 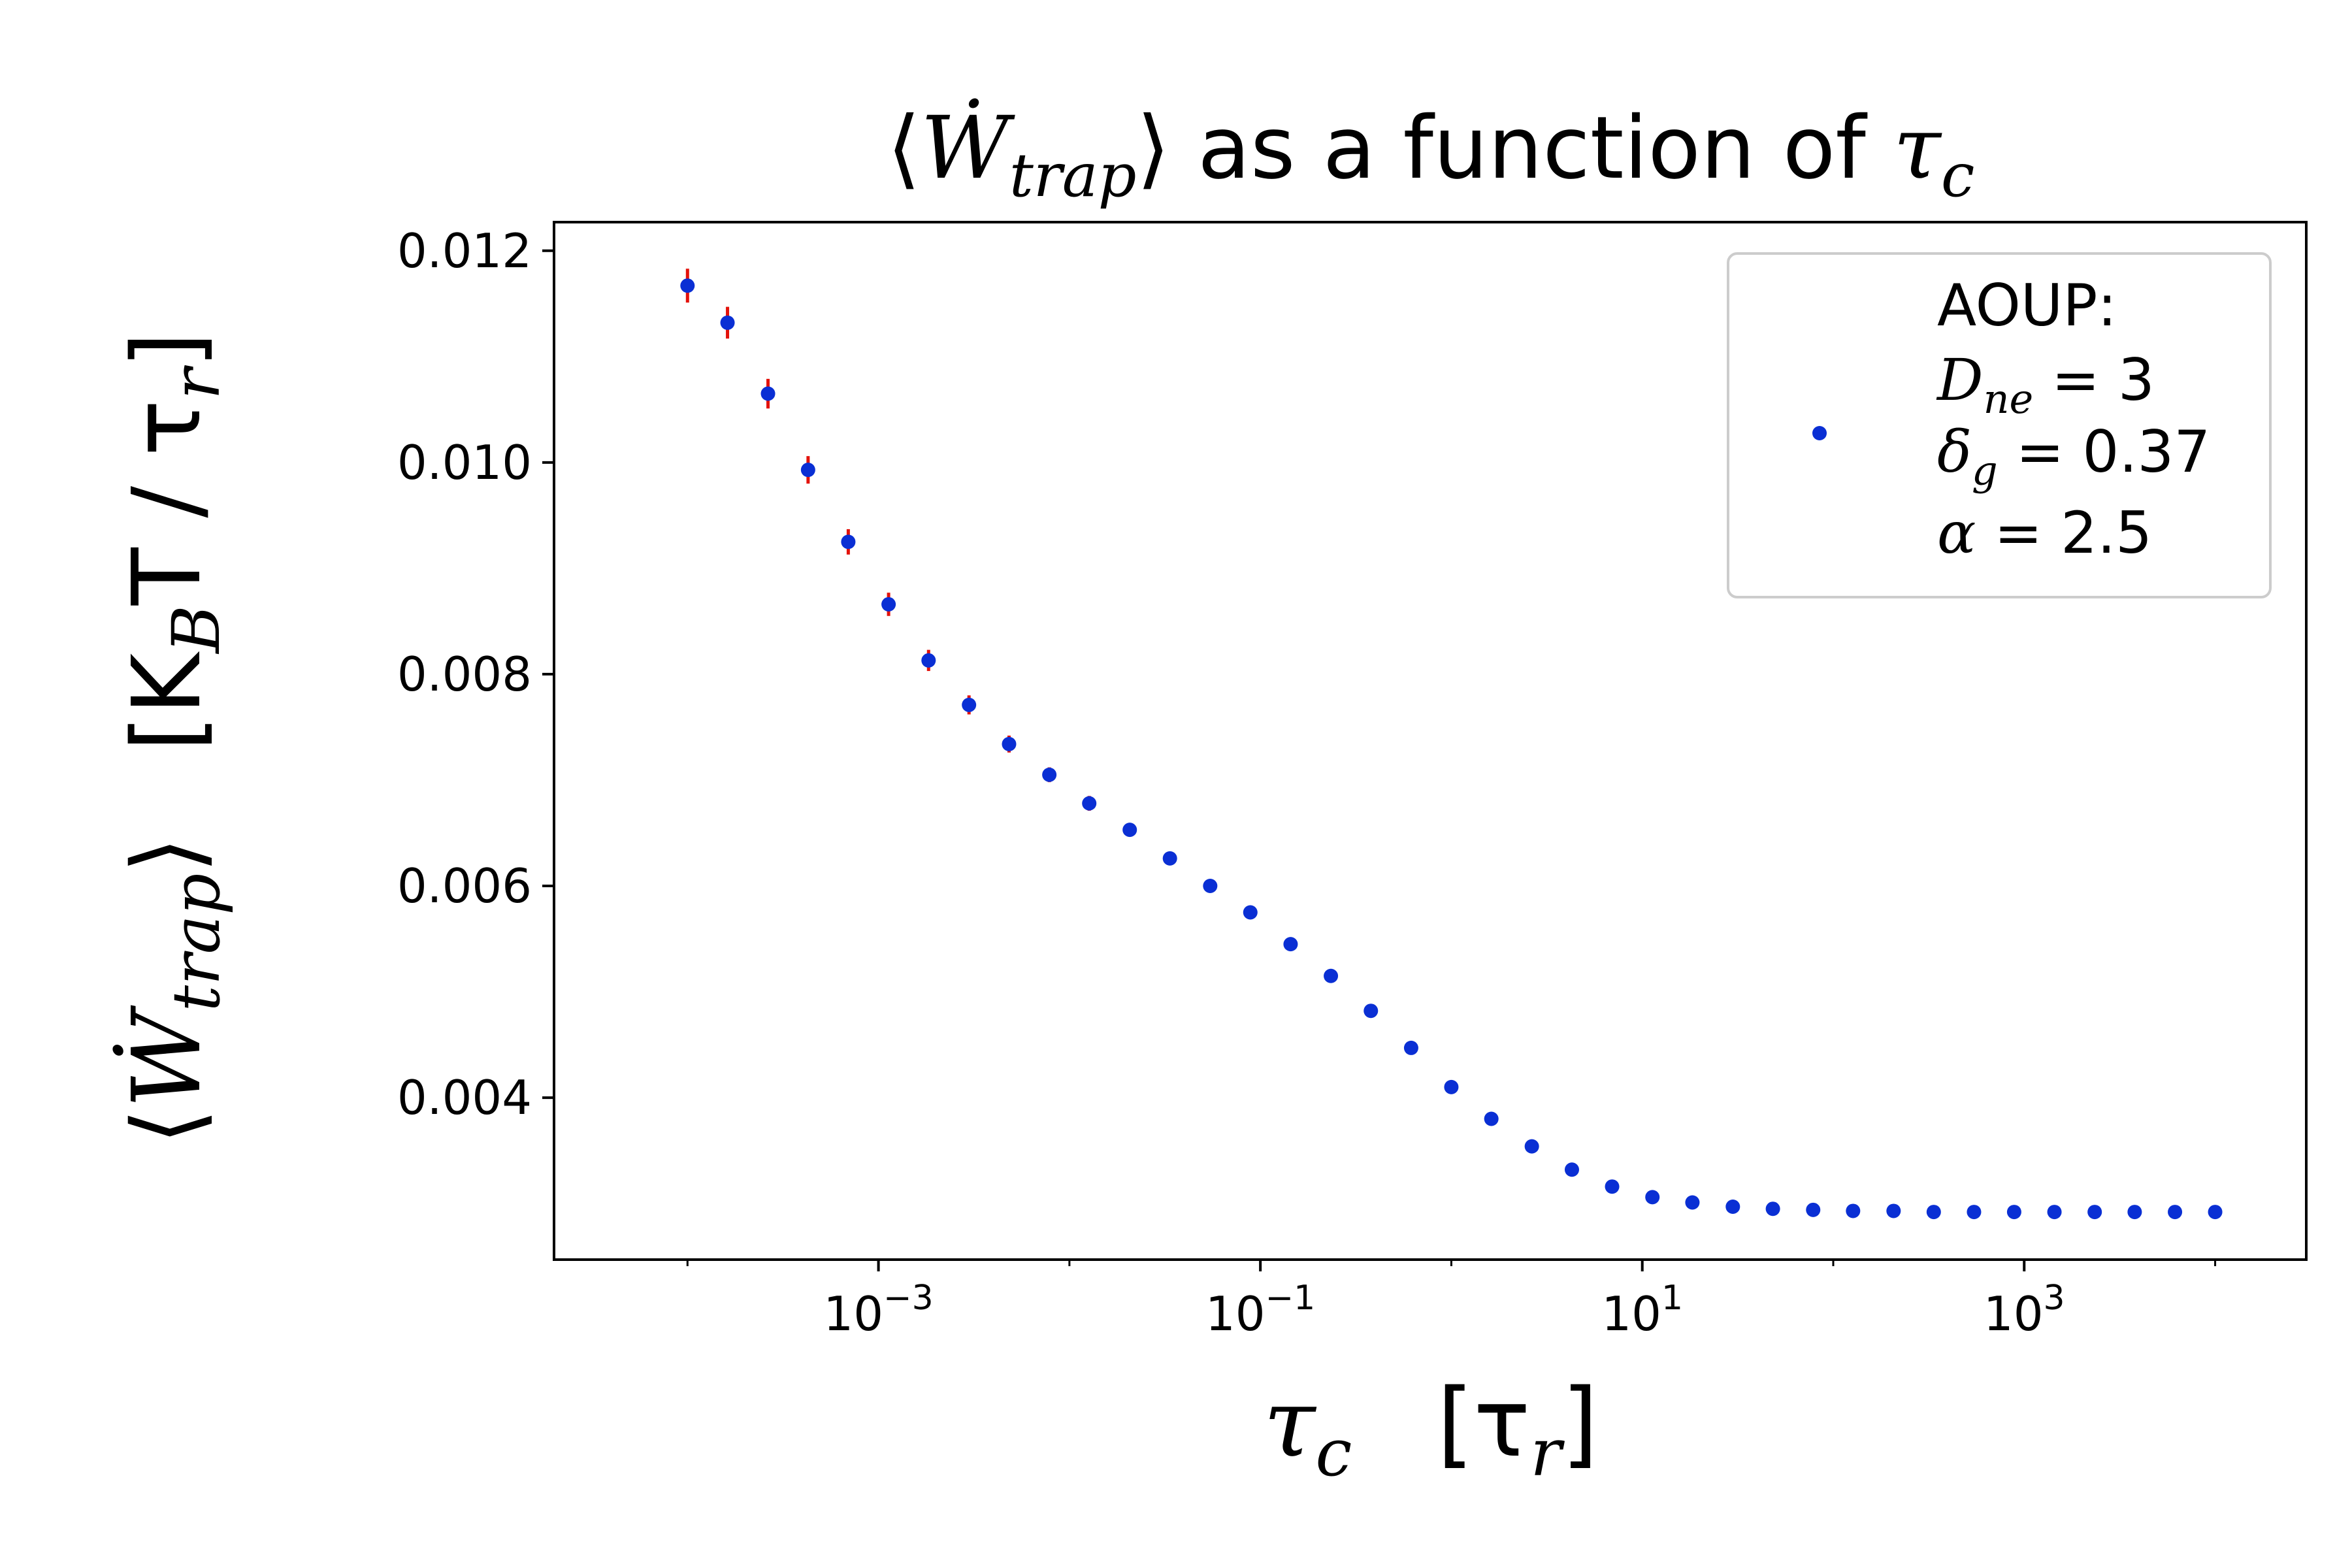 I want to click on legend-line-3: δg = 0.37, so click(x=2073, y=456).